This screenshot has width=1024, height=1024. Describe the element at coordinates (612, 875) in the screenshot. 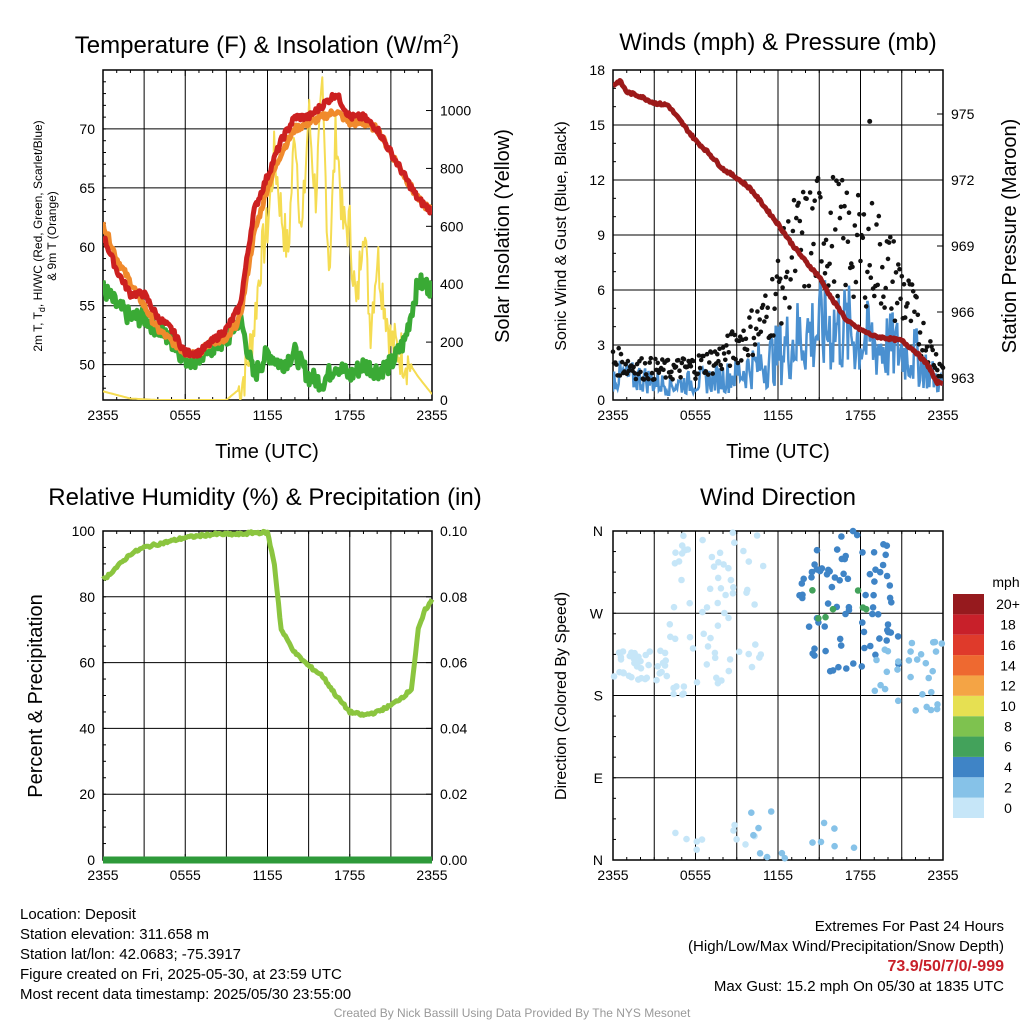

I see `wind-direction-x-tick-label: 2355` at that location.